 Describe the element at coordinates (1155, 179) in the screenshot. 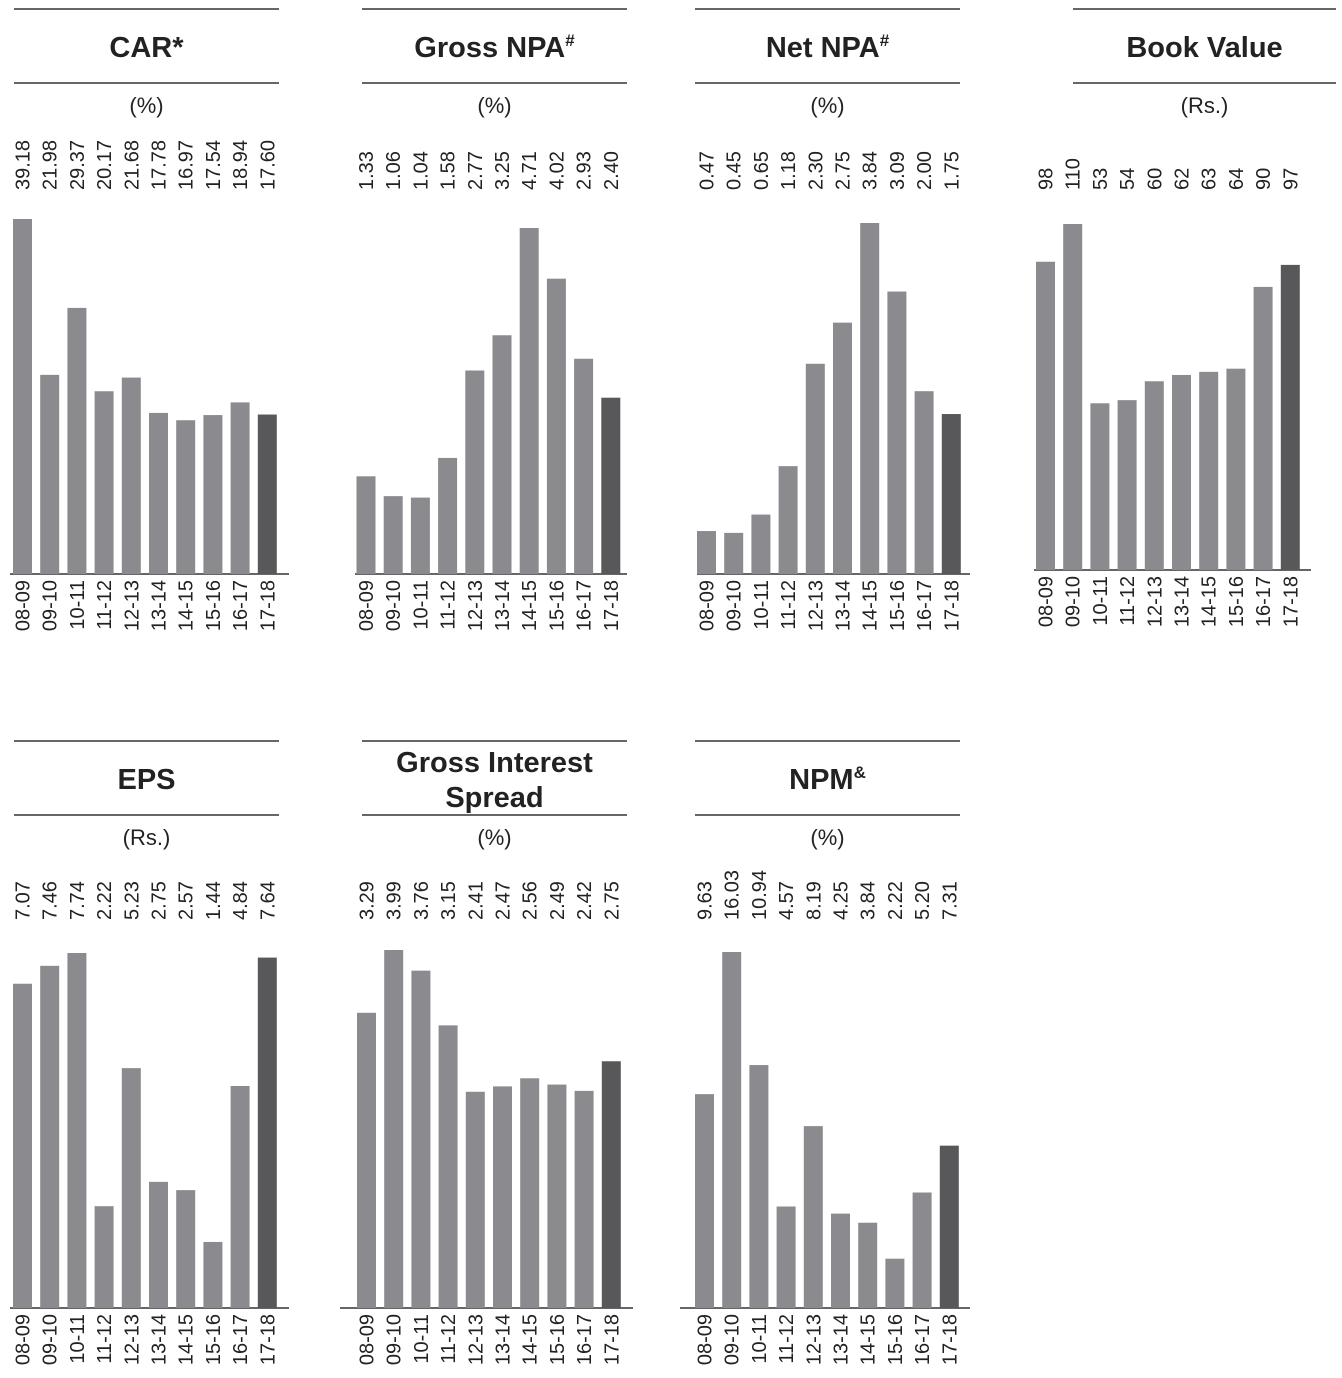

I see `value-label: 60` at that location.